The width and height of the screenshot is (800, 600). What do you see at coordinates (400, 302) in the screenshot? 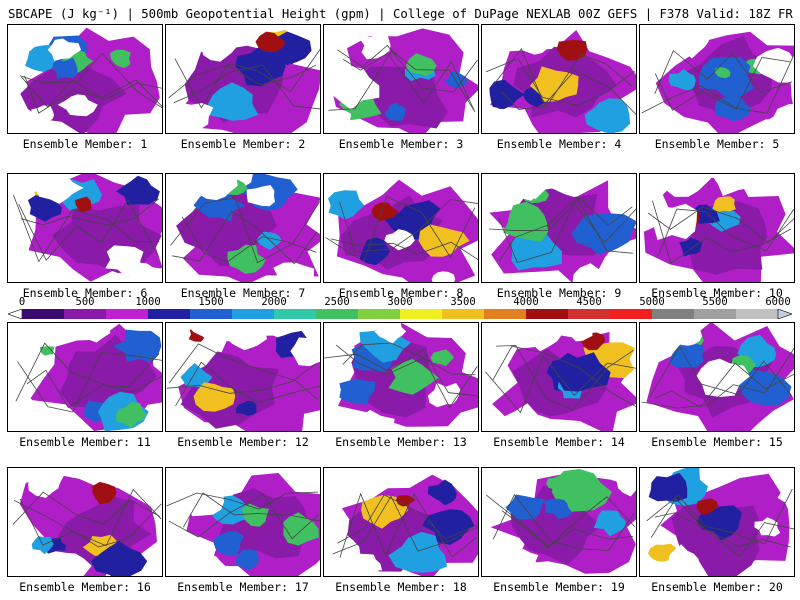
I see `colorbar-tick-label: 3000` at bounding box center [400, 302].